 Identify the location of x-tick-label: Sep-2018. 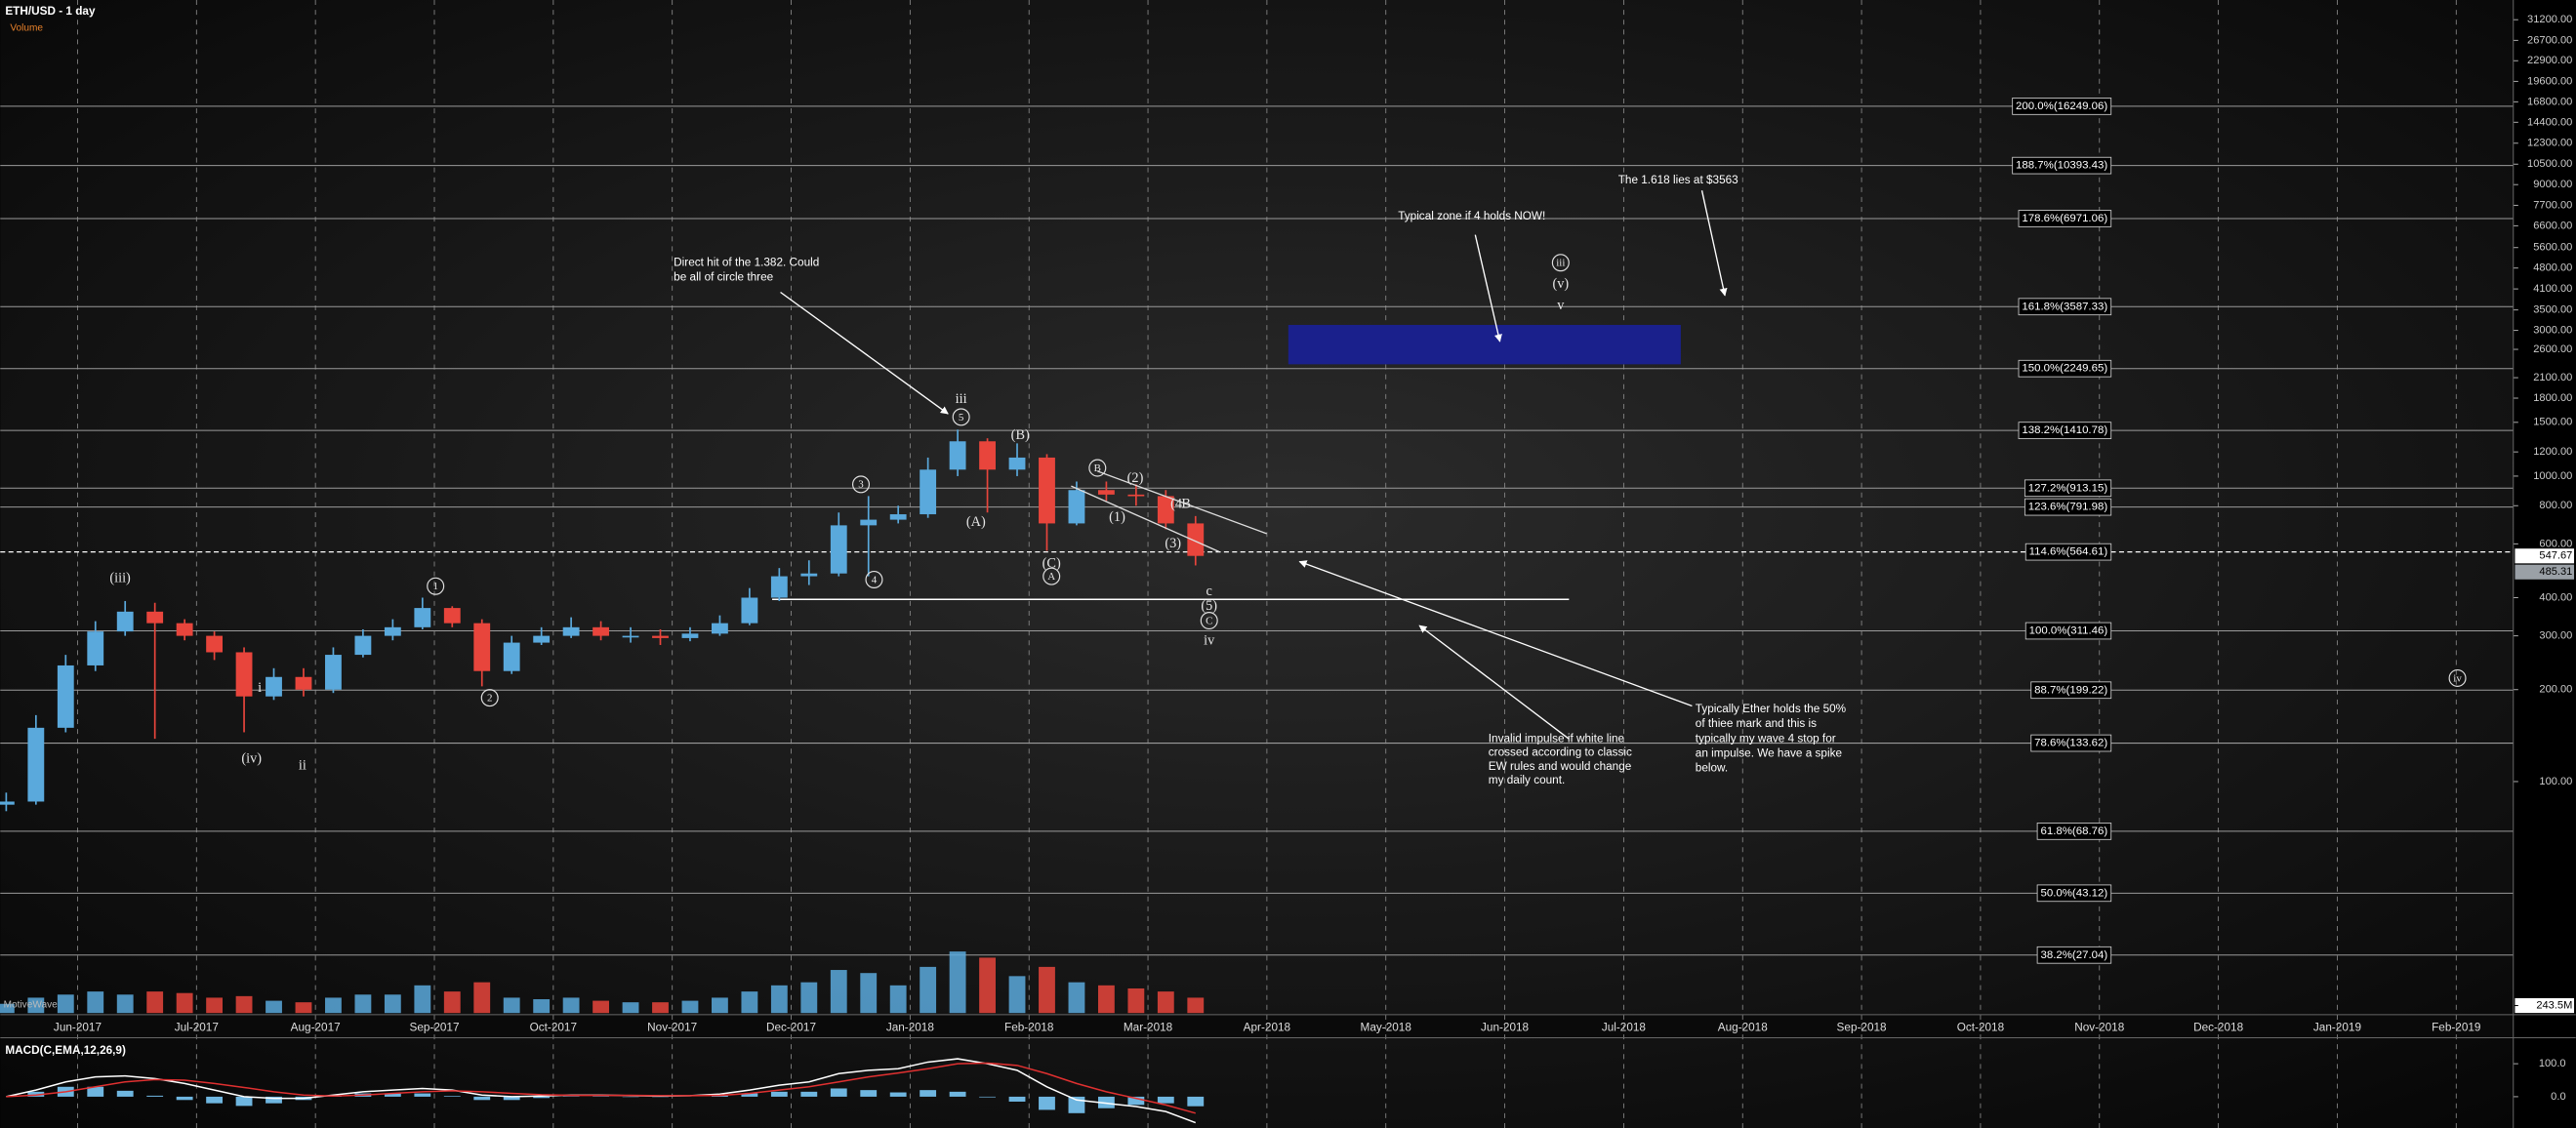
(1862, 1027).